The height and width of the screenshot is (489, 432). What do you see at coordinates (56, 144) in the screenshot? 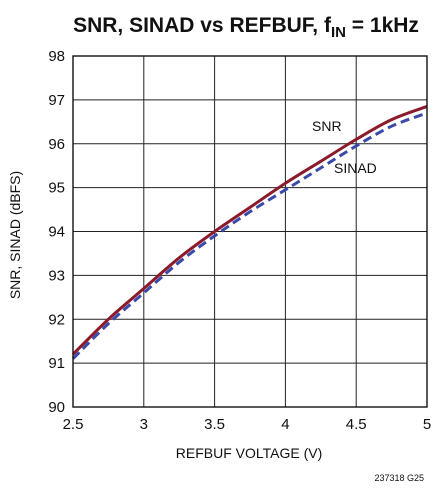
I see `y-tick-label: 96` at bounding box center [56, 144].